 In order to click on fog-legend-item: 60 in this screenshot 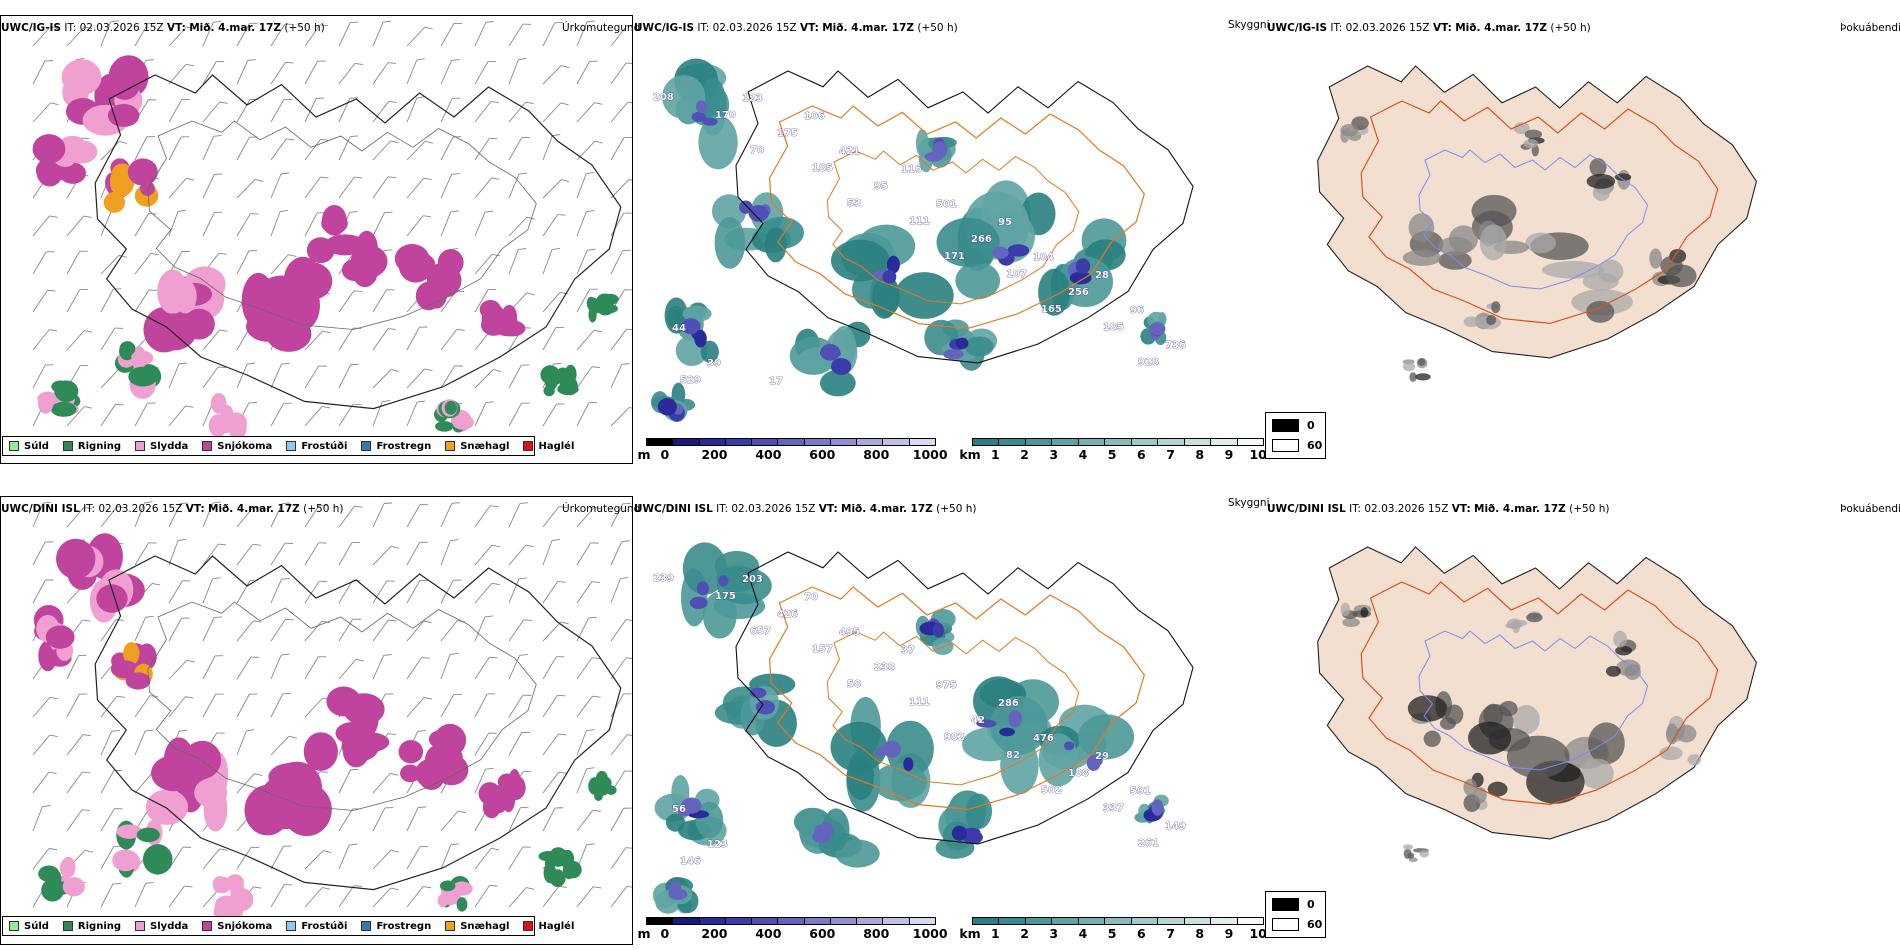, I will do `click(1297, 445)`.